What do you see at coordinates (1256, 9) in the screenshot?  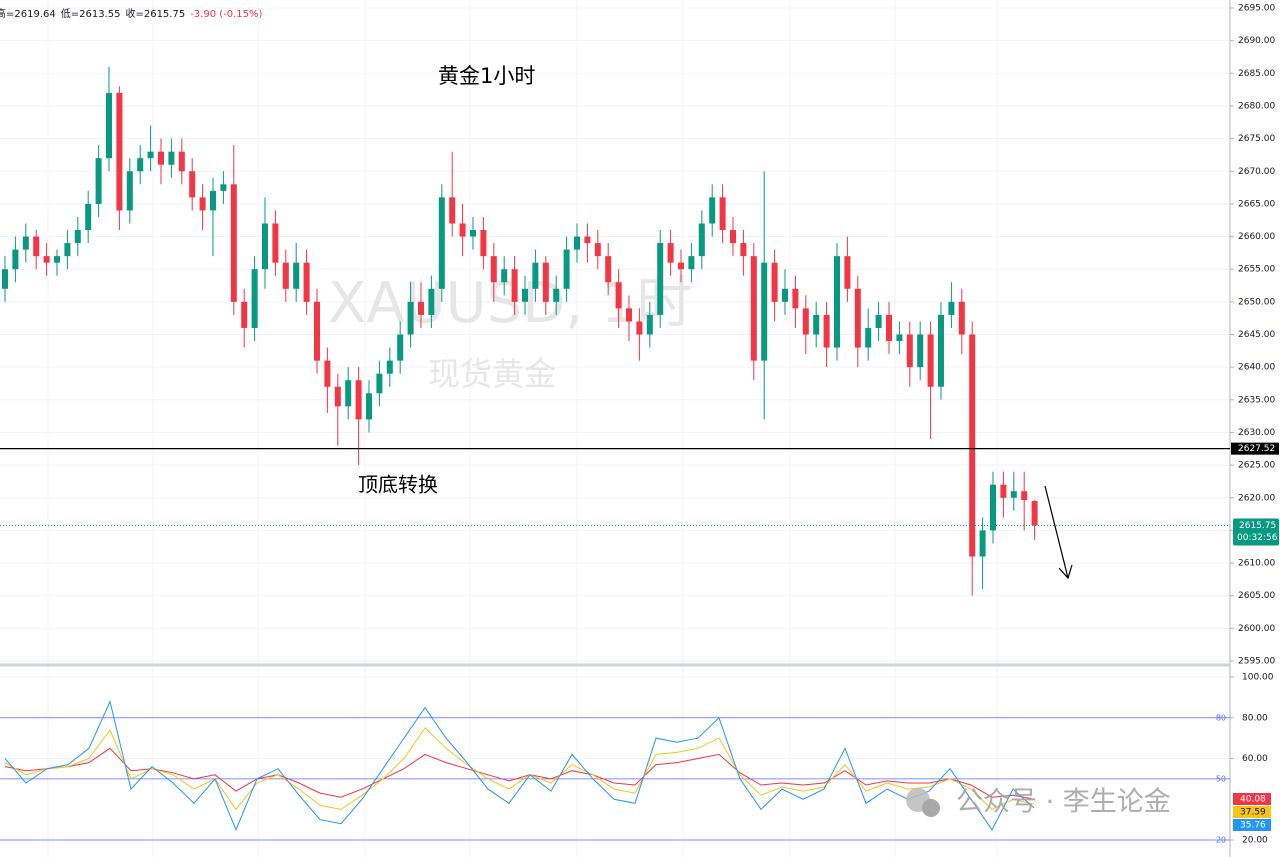 I see `y-tick-label: 2695.00` at bounding box center [1256, 9].